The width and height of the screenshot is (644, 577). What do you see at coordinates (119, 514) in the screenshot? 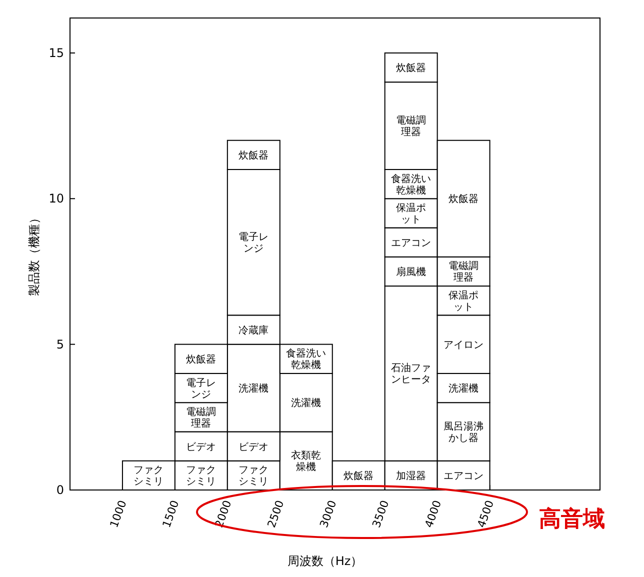
I see `x-tick-label: 1000` at bounding box center [119, 514].